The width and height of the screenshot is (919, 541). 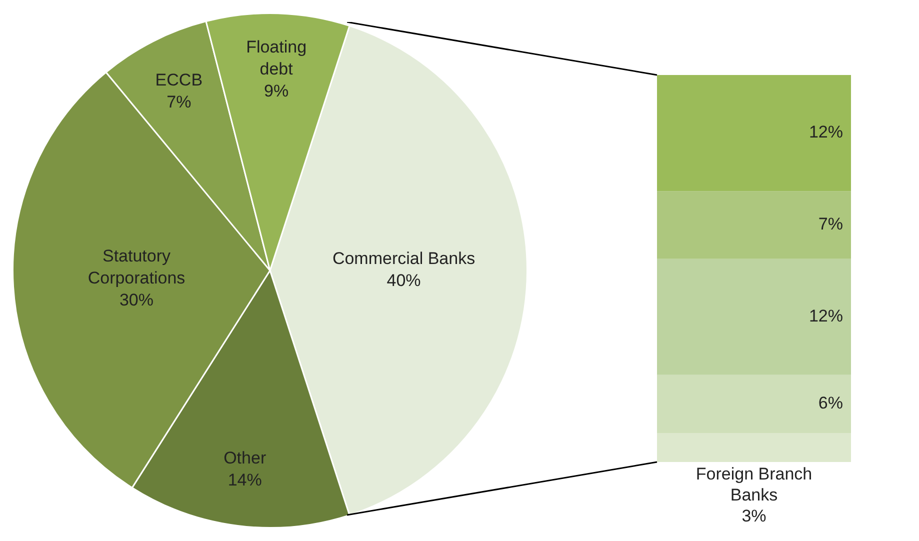 What do you see at coordinates (754, 484) in the screenshot?
I see `series-label: Foreign Branch Banks` at bounding box center [754, 484].